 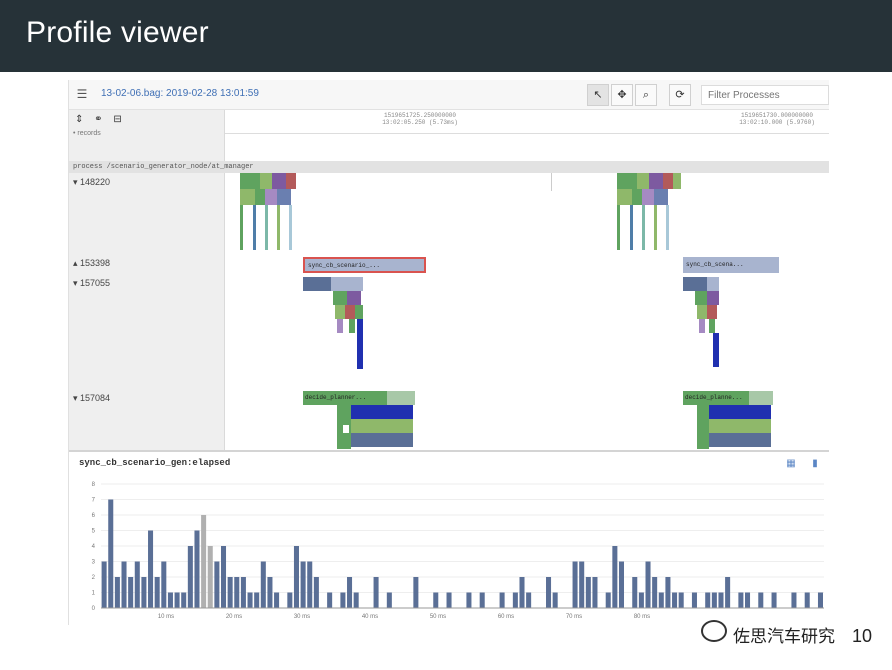 I want to click on link-icon: ⚭, so click(x=98, y=119).